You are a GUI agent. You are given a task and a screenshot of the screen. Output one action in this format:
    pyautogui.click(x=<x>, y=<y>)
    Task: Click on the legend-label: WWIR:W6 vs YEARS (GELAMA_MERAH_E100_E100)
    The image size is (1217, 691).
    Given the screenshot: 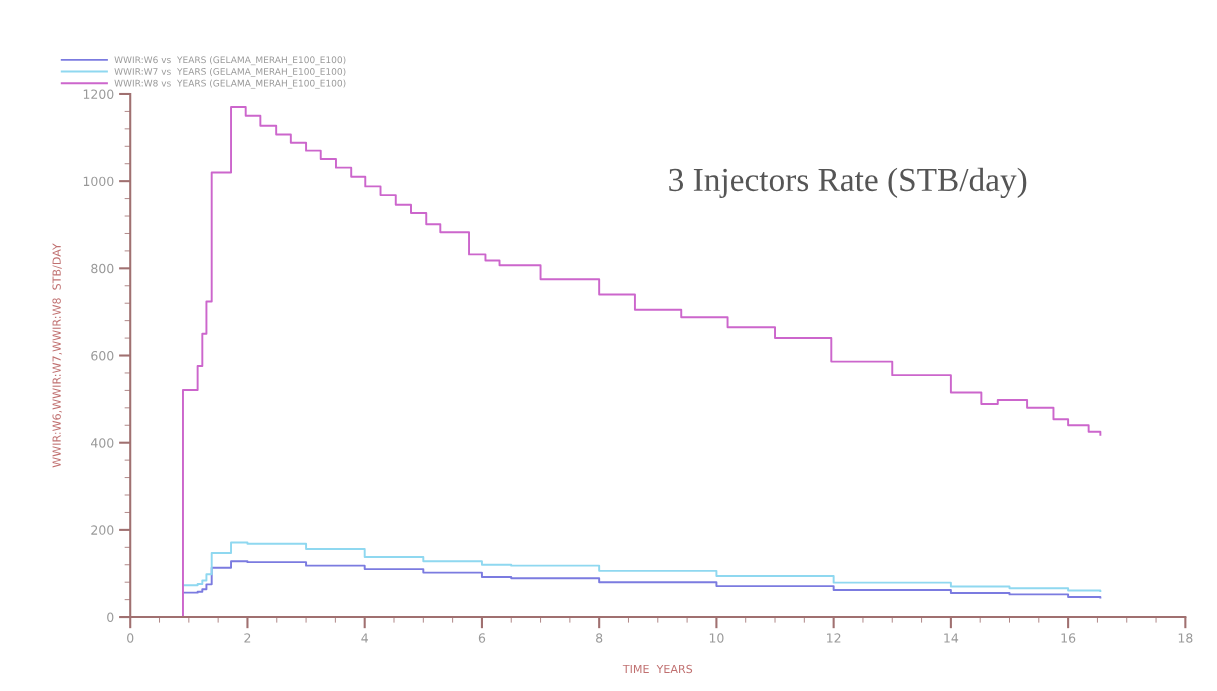 What is the action you would take?
    pyautogui.click(x=230, y=61)
    